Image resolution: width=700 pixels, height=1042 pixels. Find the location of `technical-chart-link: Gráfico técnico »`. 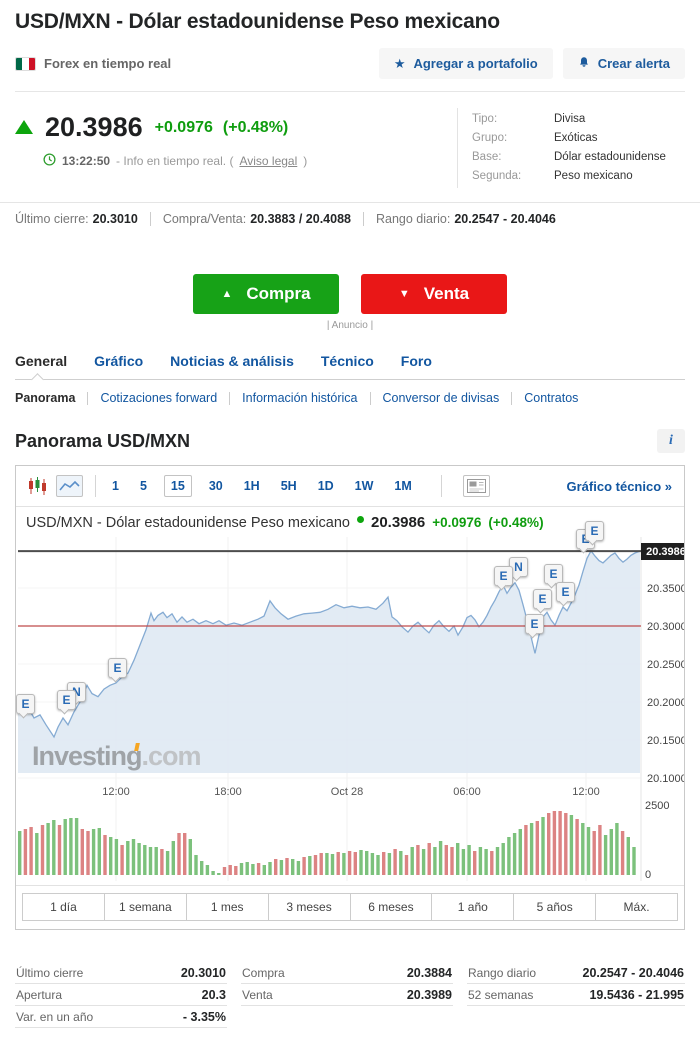

technical-chart-link: Gráfico técnico » is located at coordinates (619, 486).